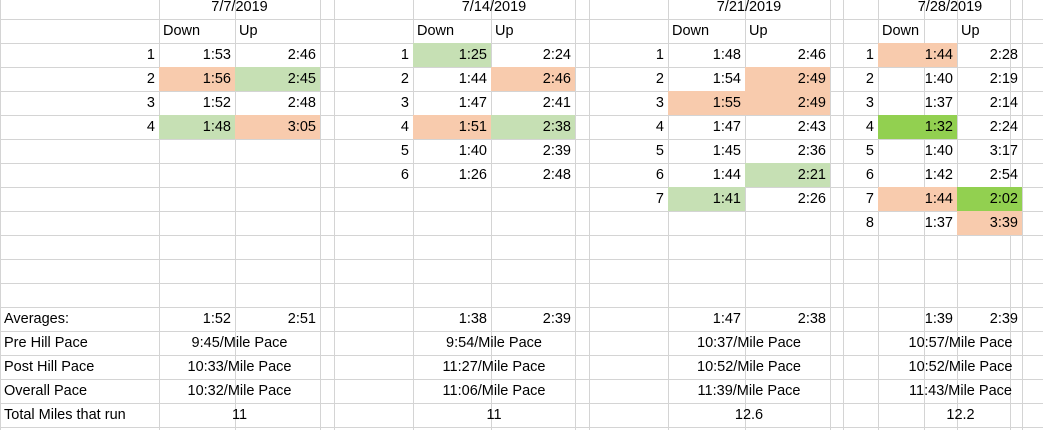  What do you see at coordinates (452, 55) in the screenshot?
I see `down-time-cell: 1:25` at bounding box center [452, 55].